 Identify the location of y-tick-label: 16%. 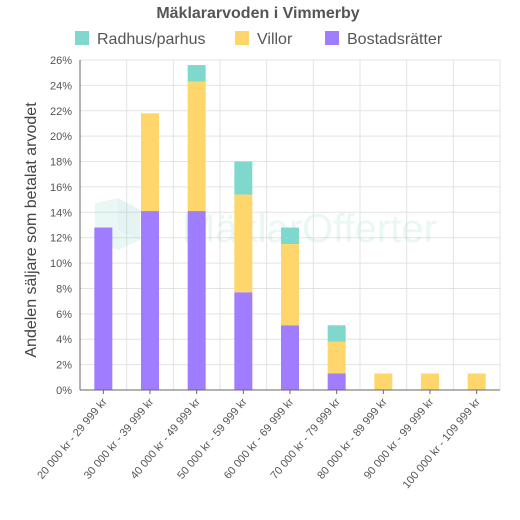
(61, 188).